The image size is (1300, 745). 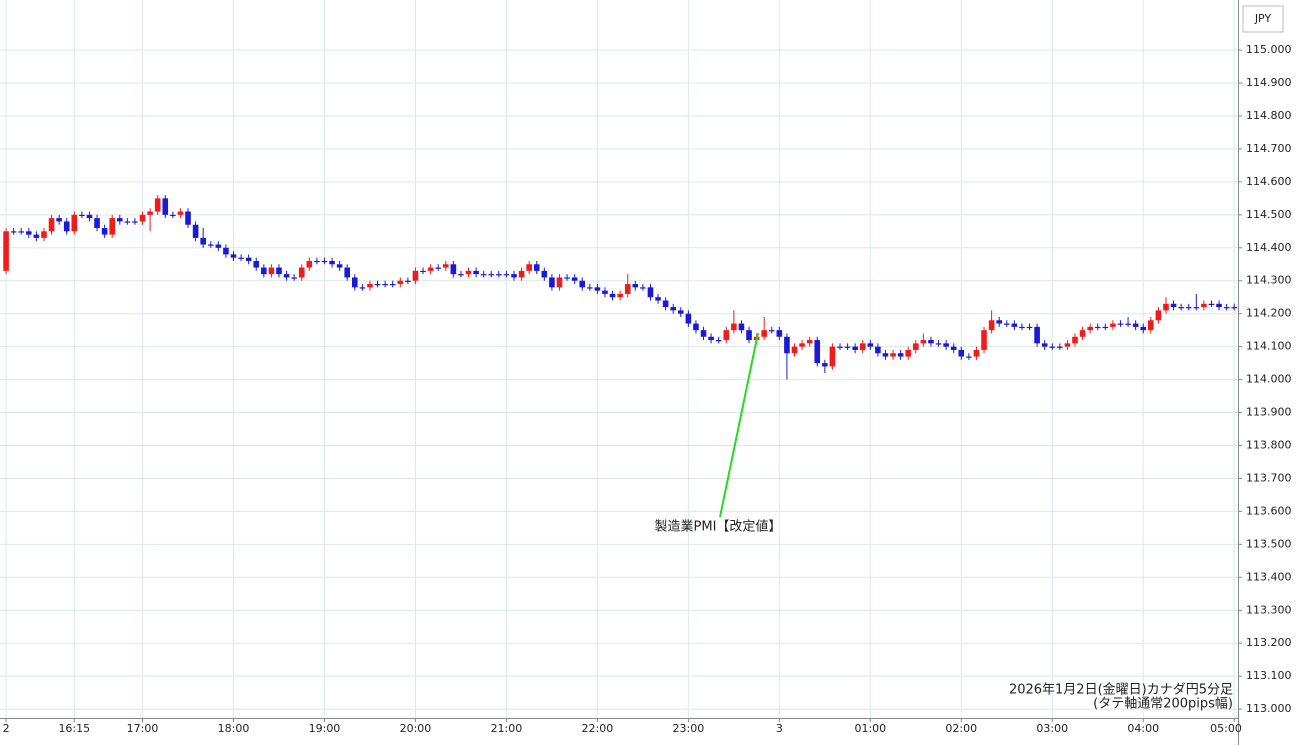 What do you see at coordinates (1269, 708) in the screenshot?
I see `y-tick-label: 113.000` at bounding box center [1269, 708].